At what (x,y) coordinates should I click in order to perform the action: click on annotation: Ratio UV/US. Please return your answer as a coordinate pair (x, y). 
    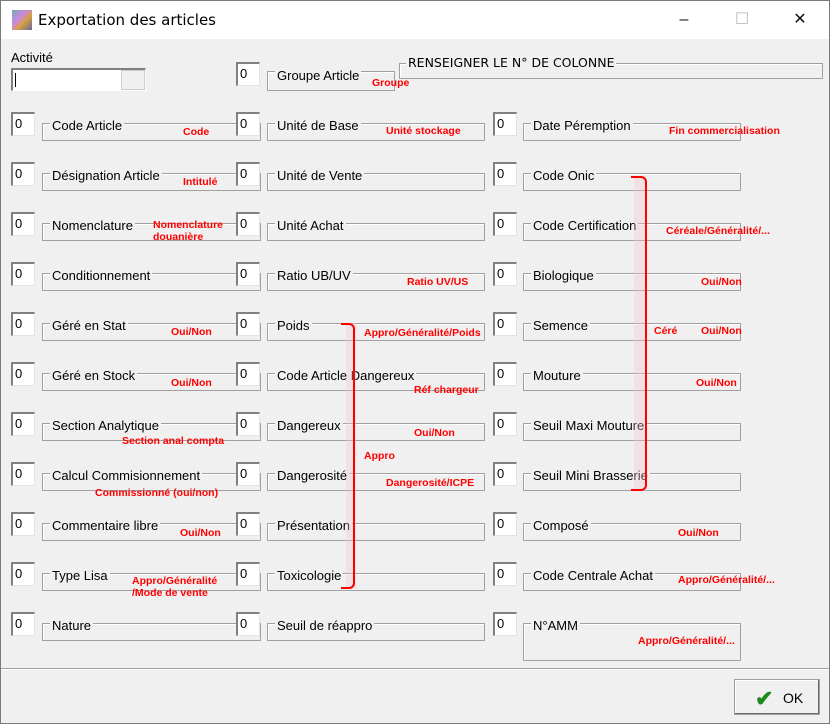
    Looking at the image, I should click on (438, 282).